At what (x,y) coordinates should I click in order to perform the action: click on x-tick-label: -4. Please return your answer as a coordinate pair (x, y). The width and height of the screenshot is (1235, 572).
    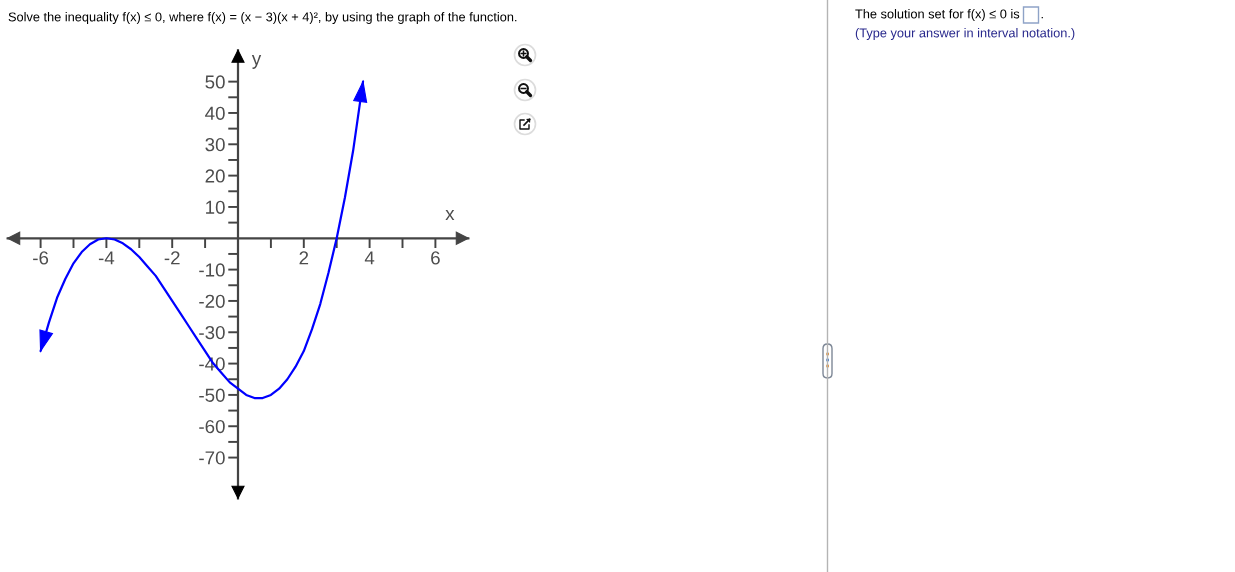
    Looking at the image, I should click on (106, 258).